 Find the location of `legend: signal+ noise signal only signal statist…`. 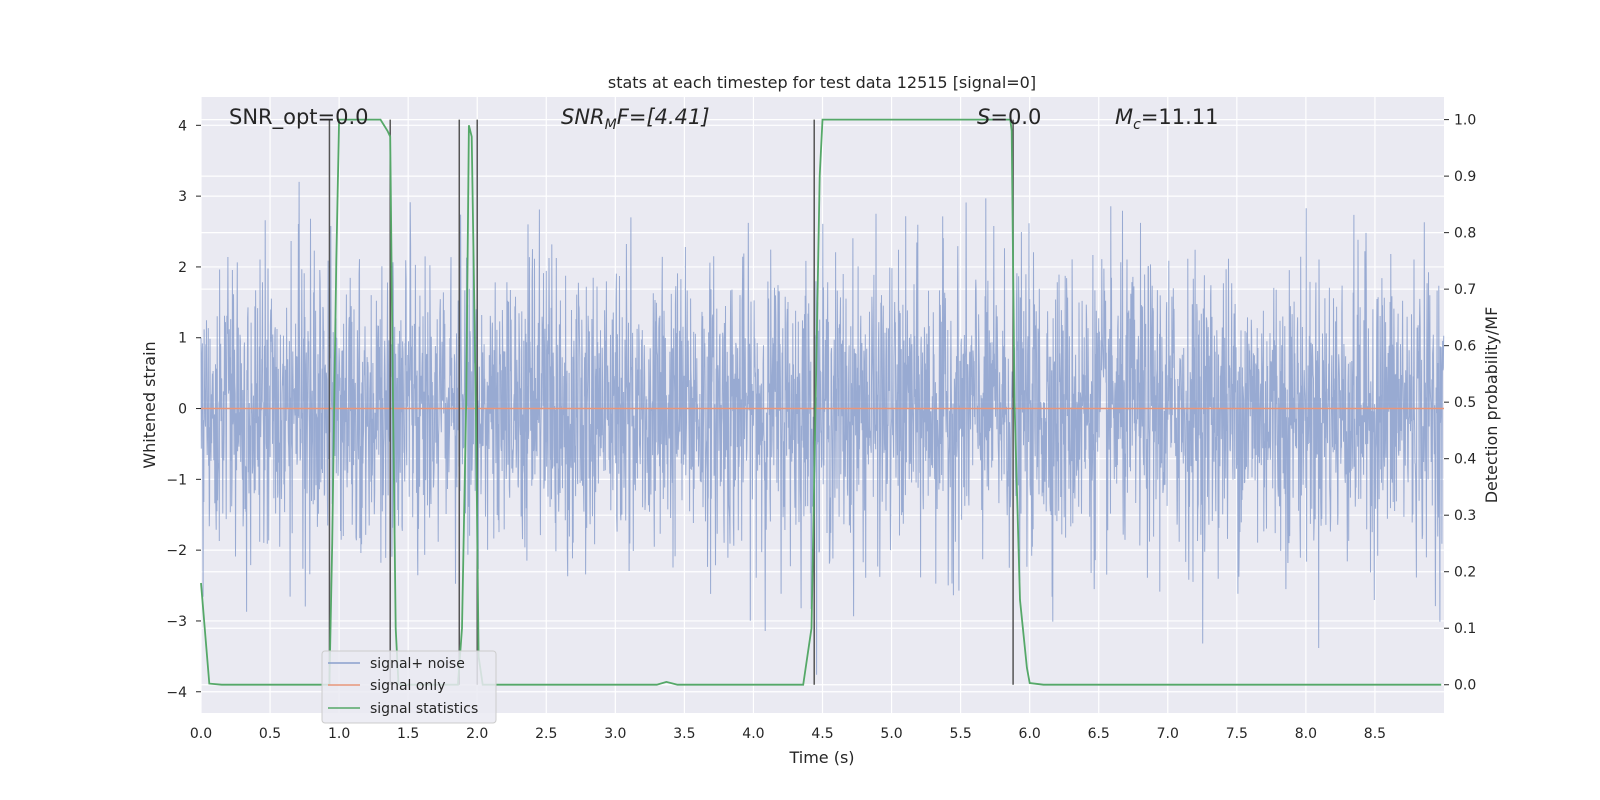

legend: signal+ noise signal only signal statist… is located at coordinates (409, 687).